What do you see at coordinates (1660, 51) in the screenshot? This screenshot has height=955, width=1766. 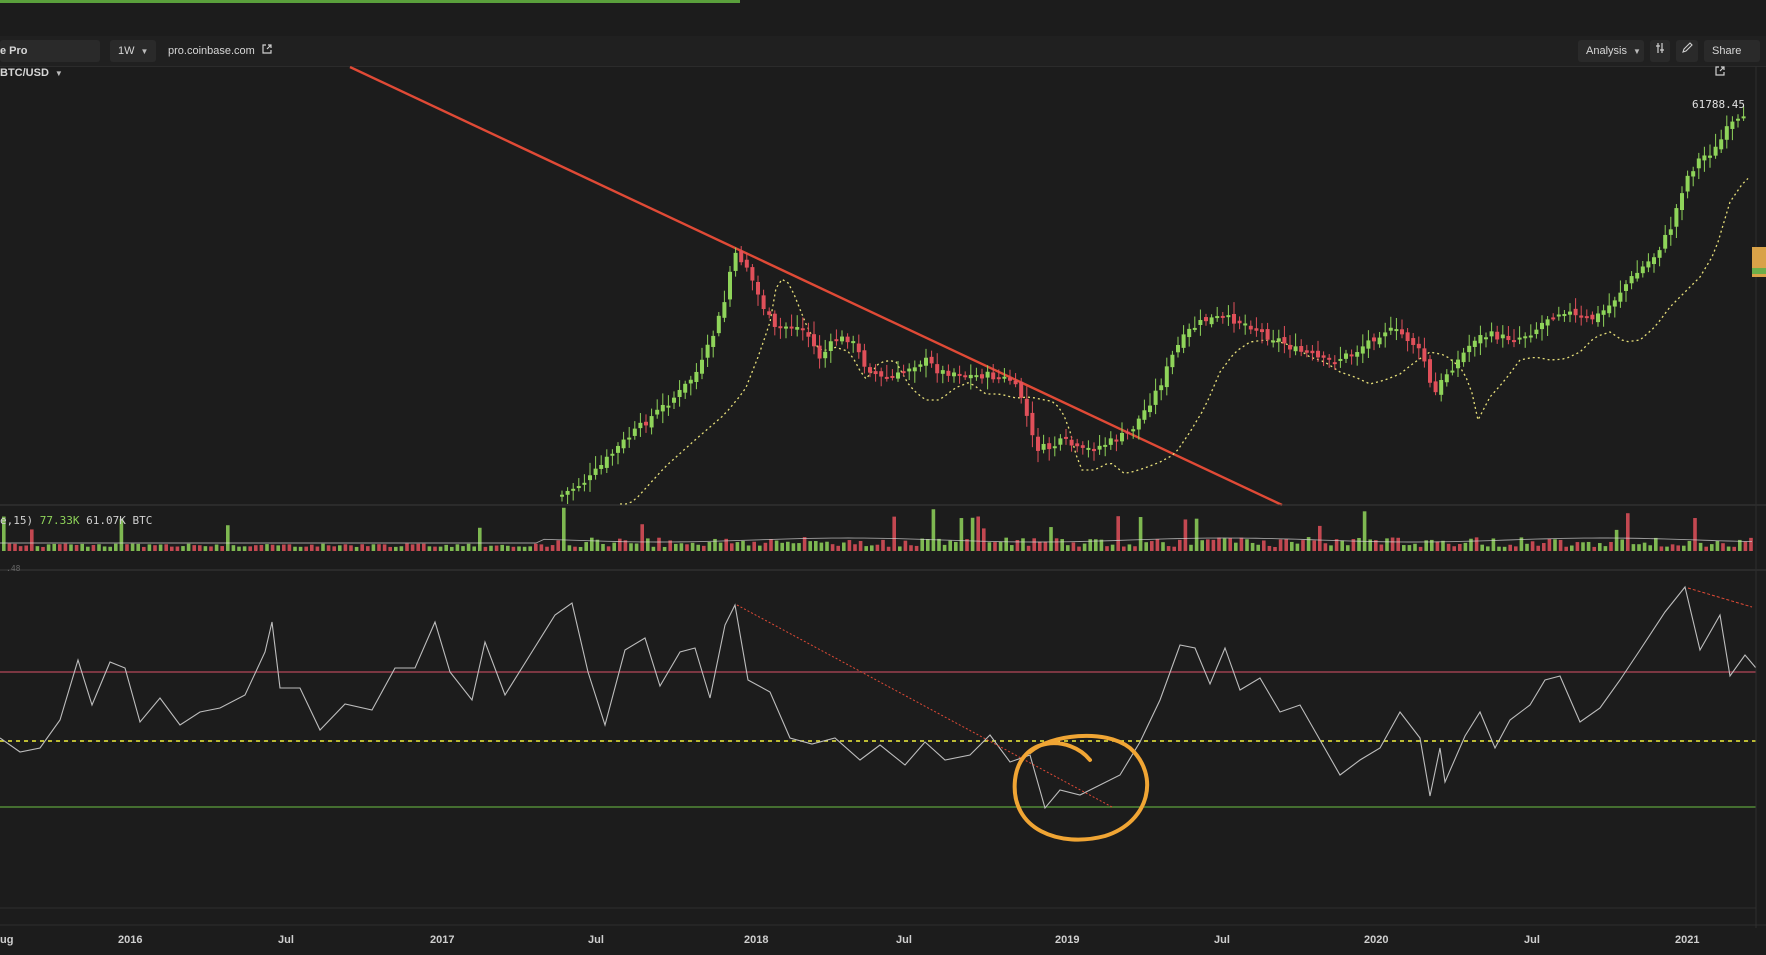 I see `indicators-button` at bounding box center [1660, 51].